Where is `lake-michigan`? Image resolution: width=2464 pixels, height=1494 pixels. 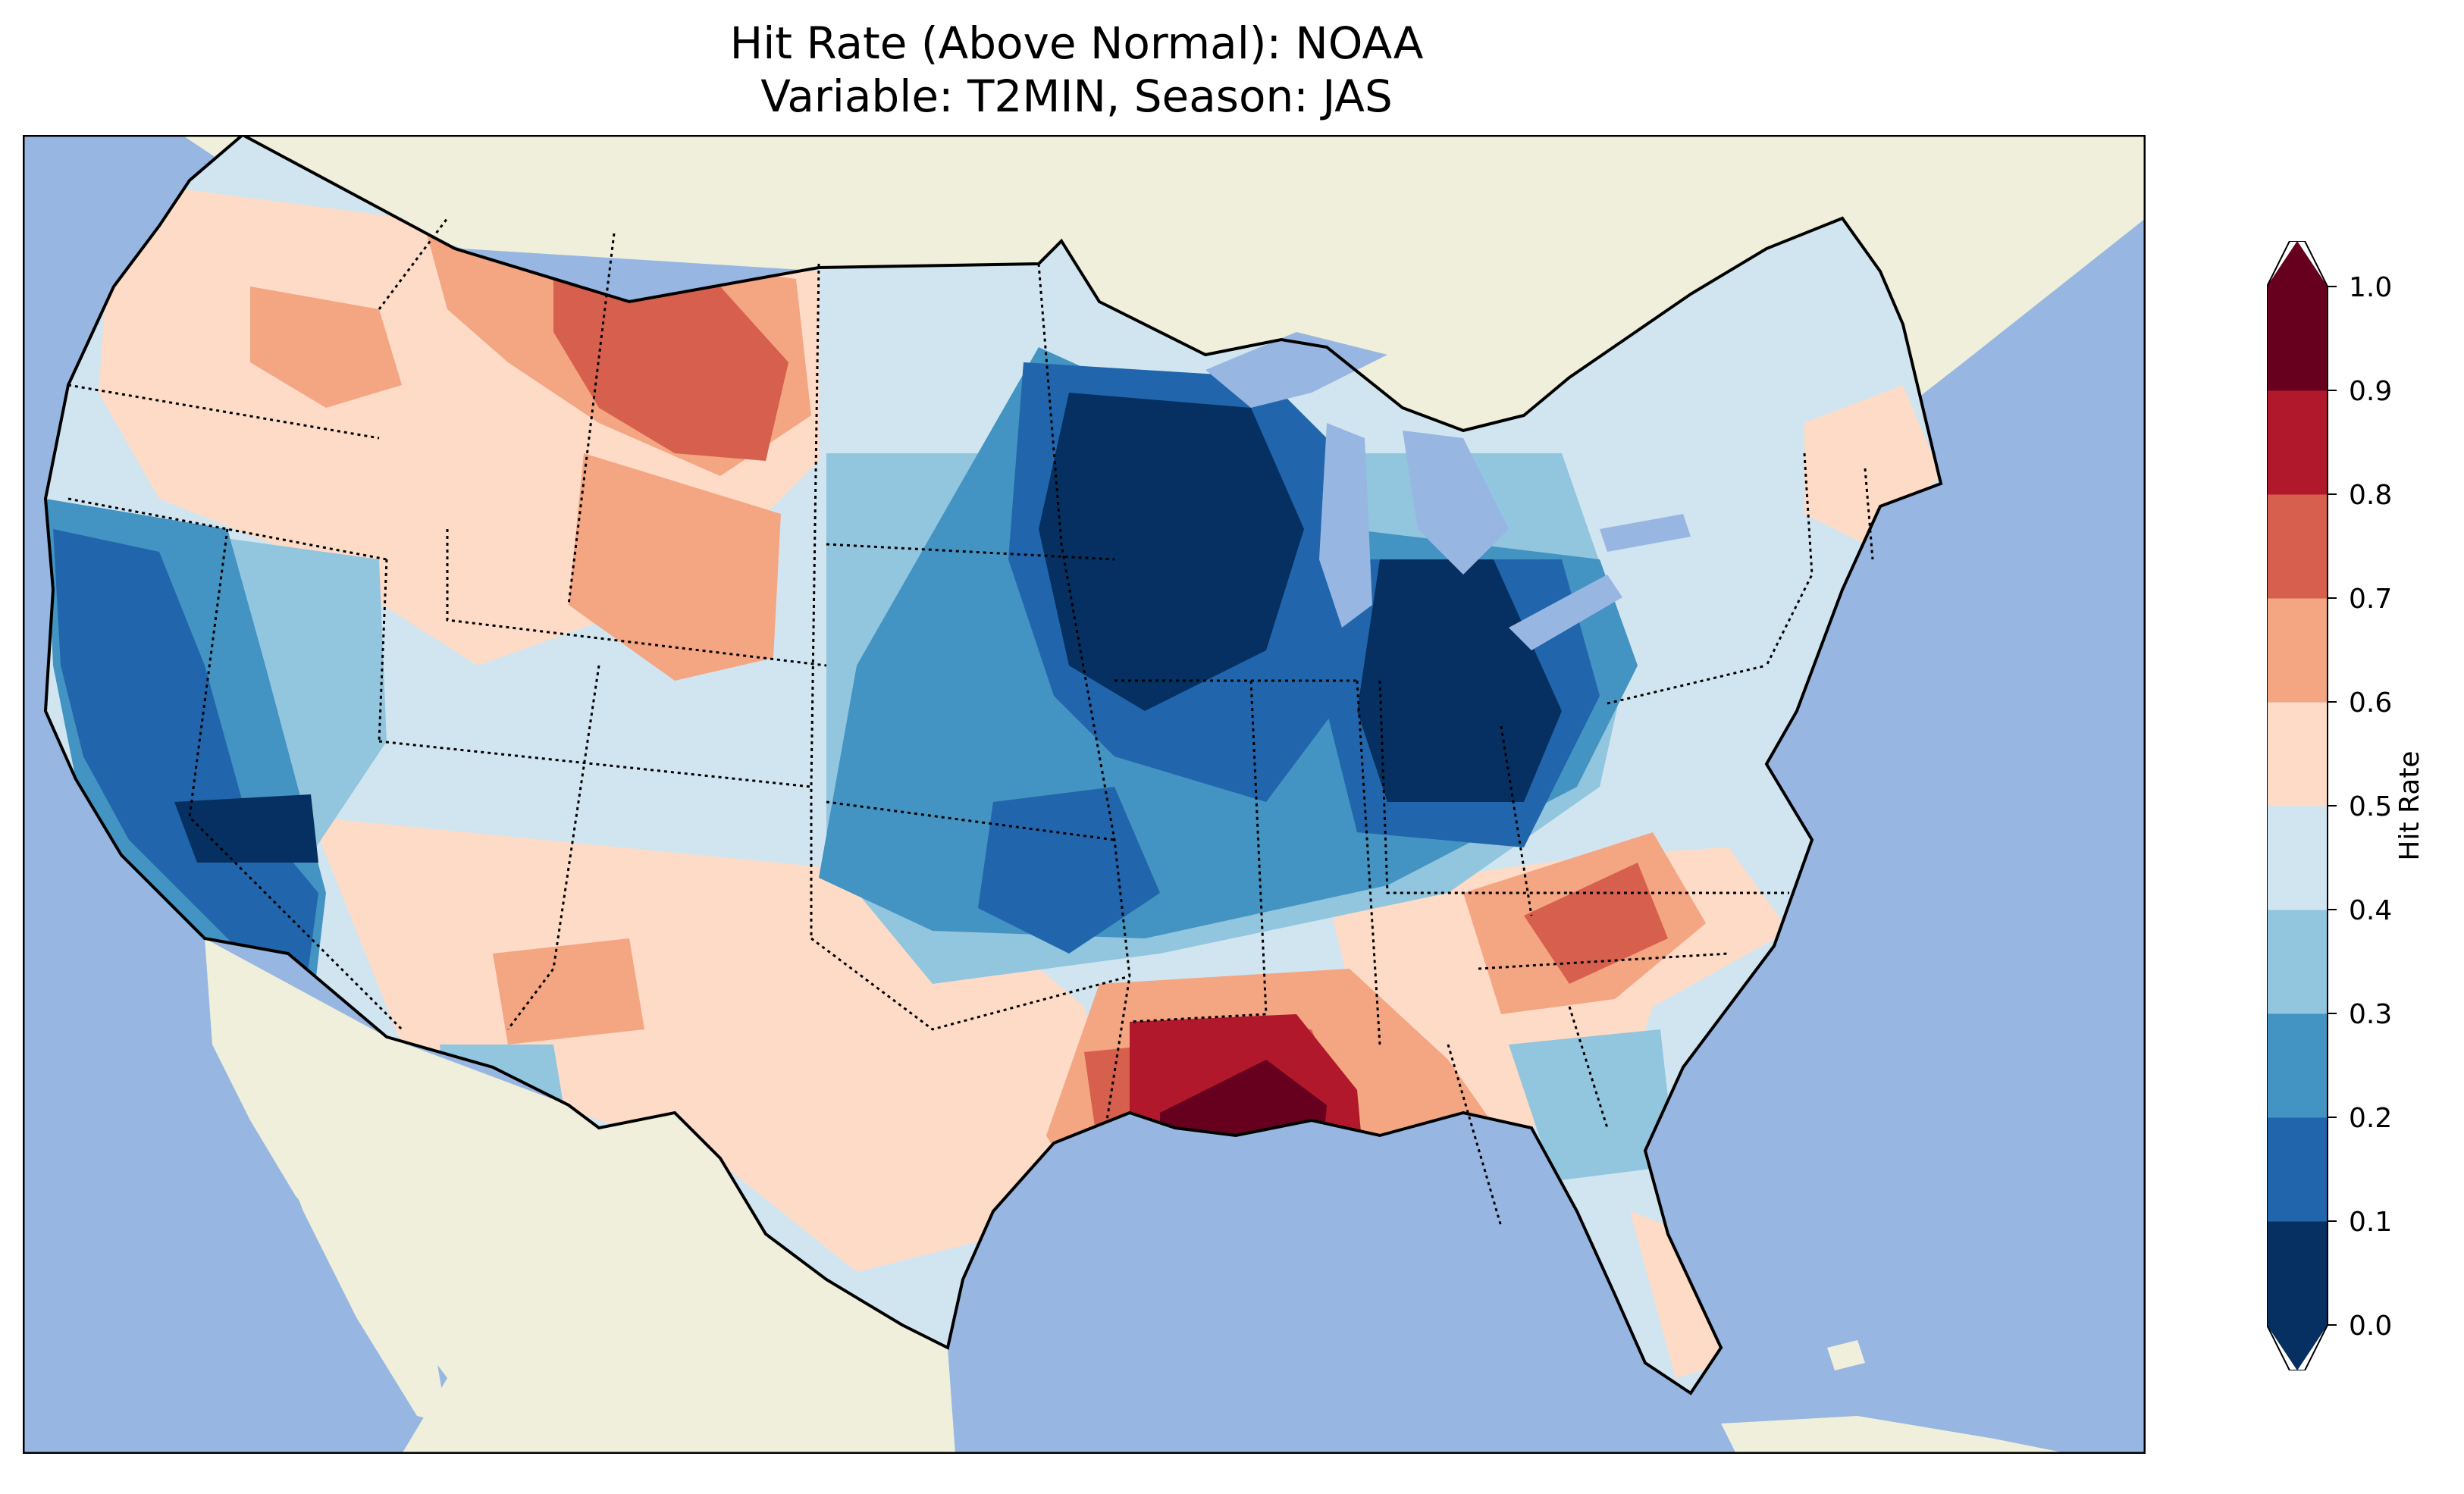 lake-michigan is located at coordinates (1345, 525).